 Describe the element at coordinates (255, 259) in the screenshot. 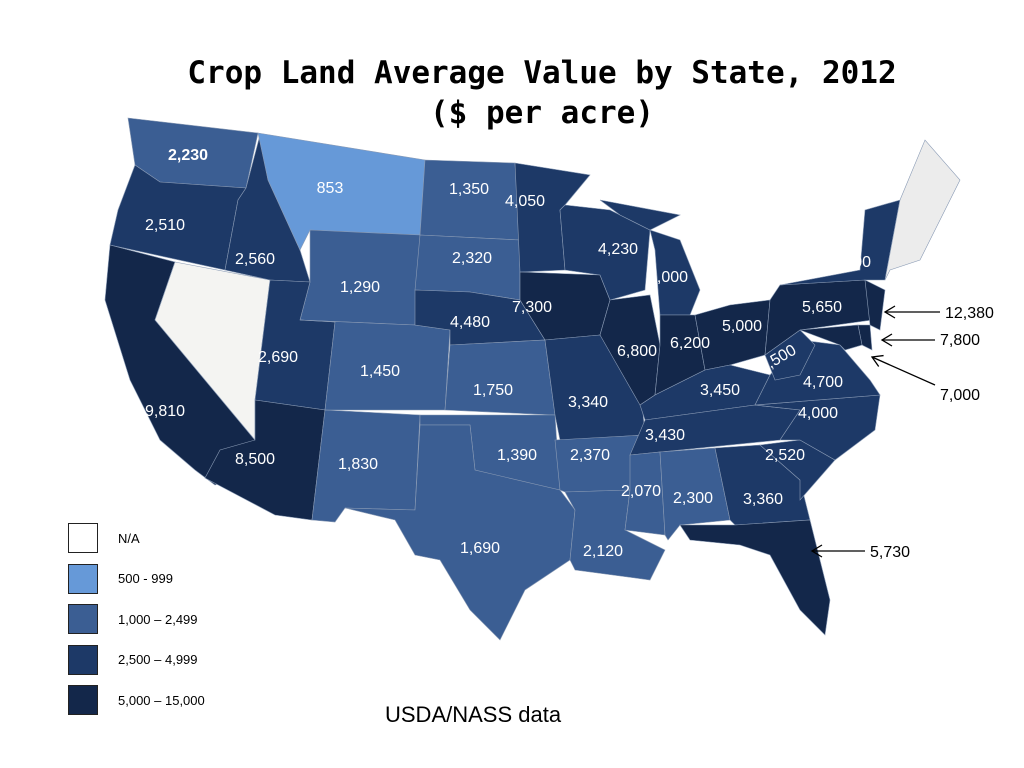

I see `state-value-id: 2,560` at that location.